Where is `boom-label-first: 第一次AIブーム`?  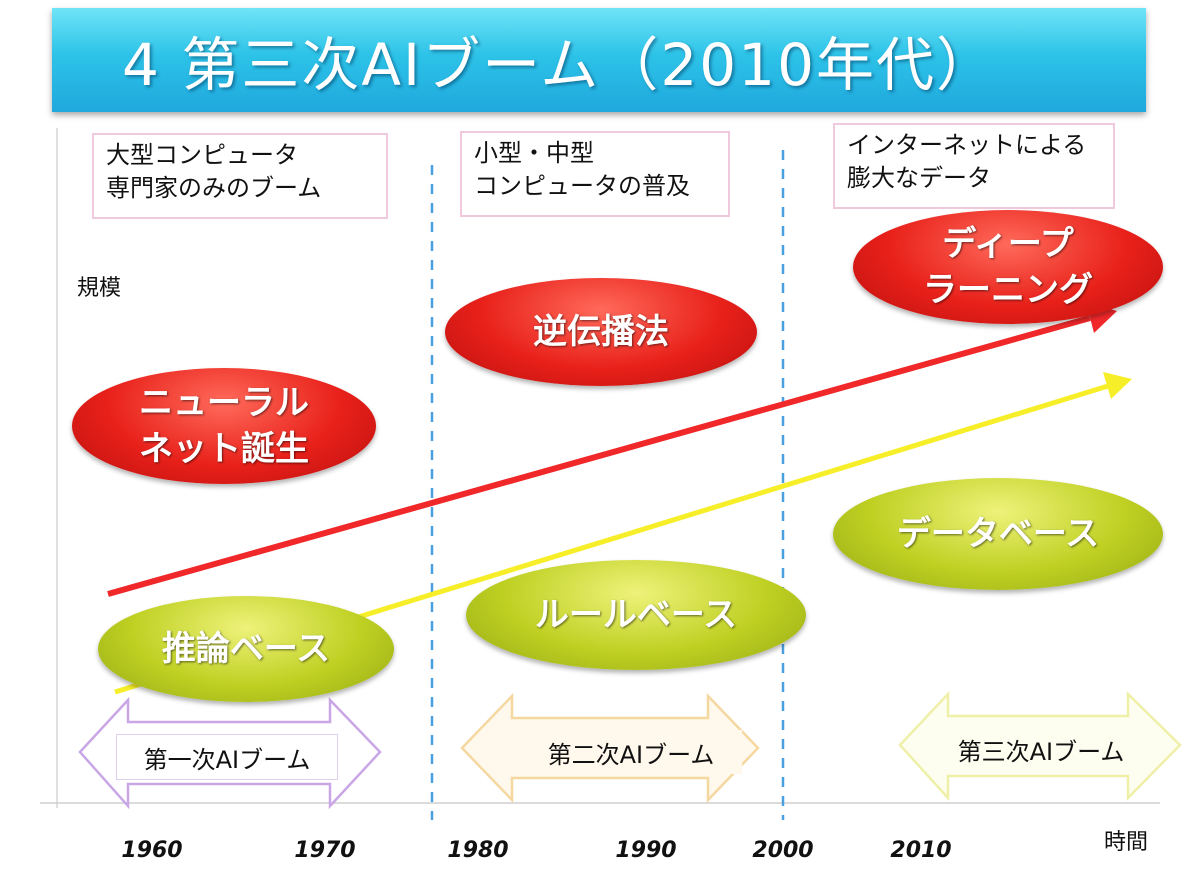 boom-label-first: 第一次AIブーム is located at coordinates (227, 757).